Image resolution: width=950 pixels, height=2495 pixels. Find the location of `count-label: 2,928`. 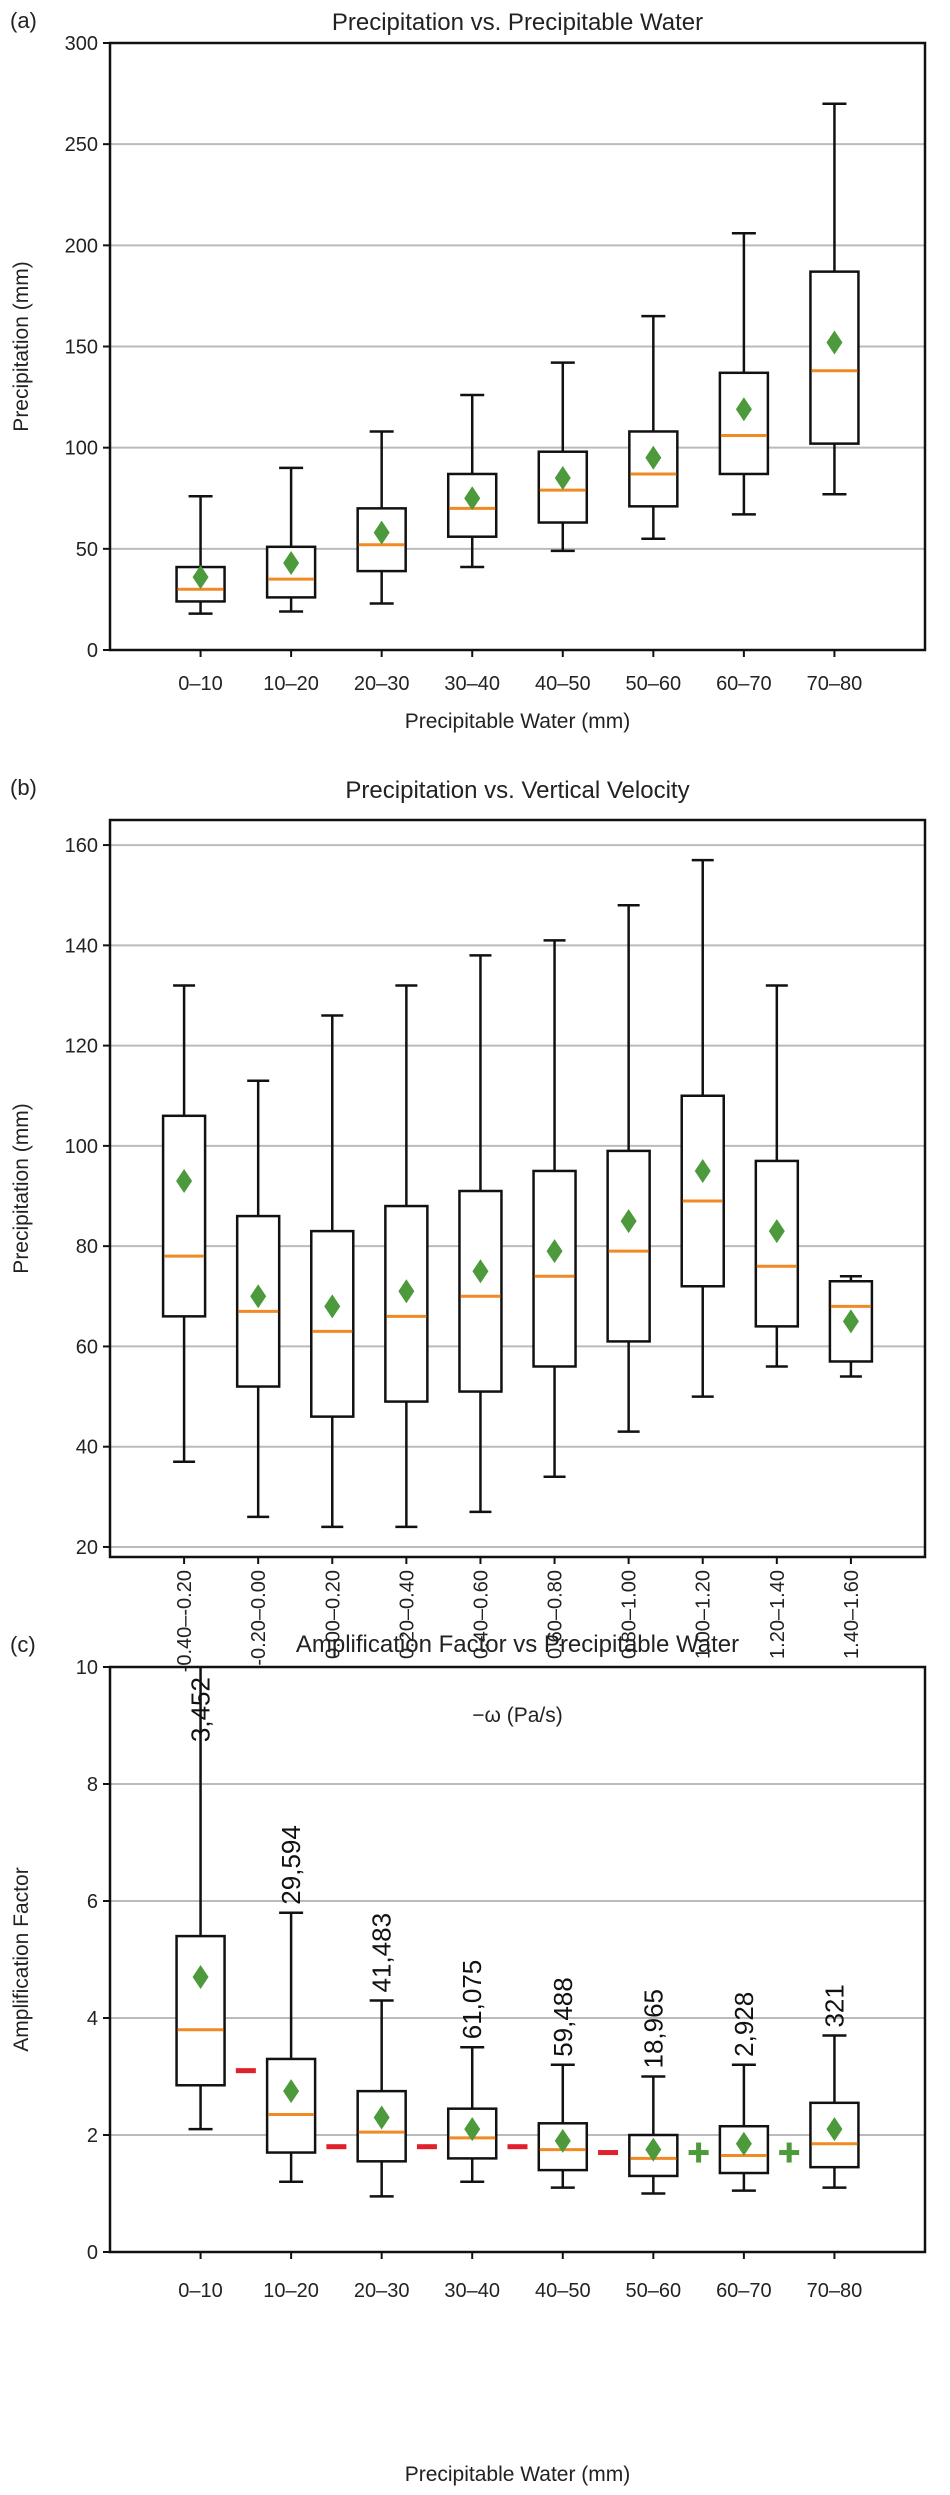

count-label: 2,928 is located at coordinates (744, 2024).